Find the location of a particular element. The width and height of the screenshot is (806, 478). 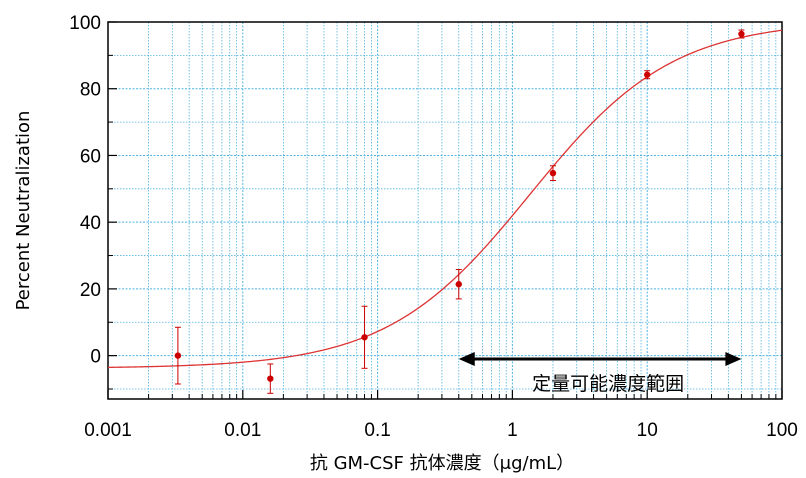

quantifiable-range-label: 定量可能濃度範囲 is located at coordinates (608, 384).